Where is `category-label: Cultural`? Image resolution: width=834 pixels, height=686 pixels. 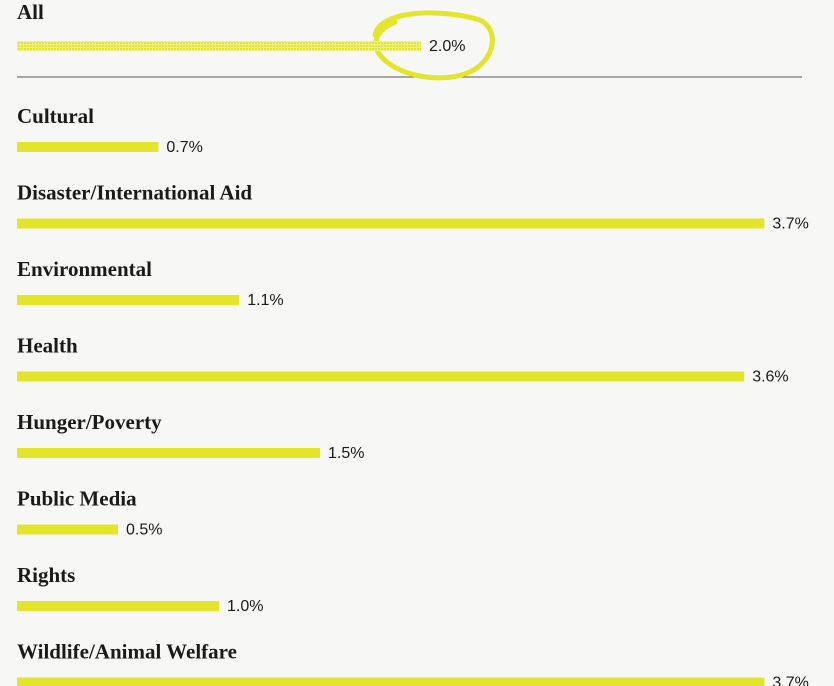
category-label: Cultural is located at coordinates (55, 116).